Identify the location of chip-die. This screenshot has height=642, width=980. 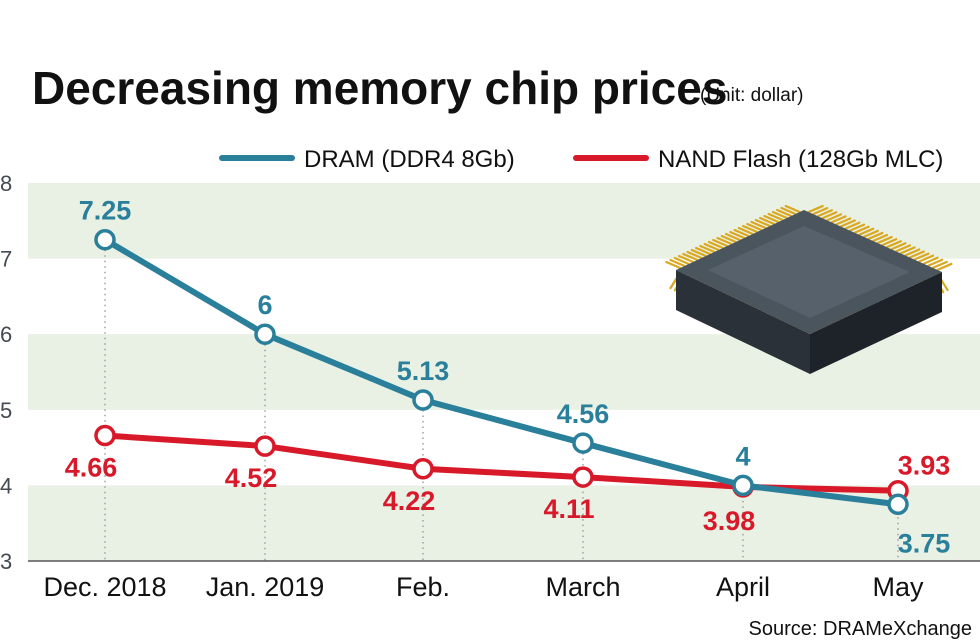
(809, 272).